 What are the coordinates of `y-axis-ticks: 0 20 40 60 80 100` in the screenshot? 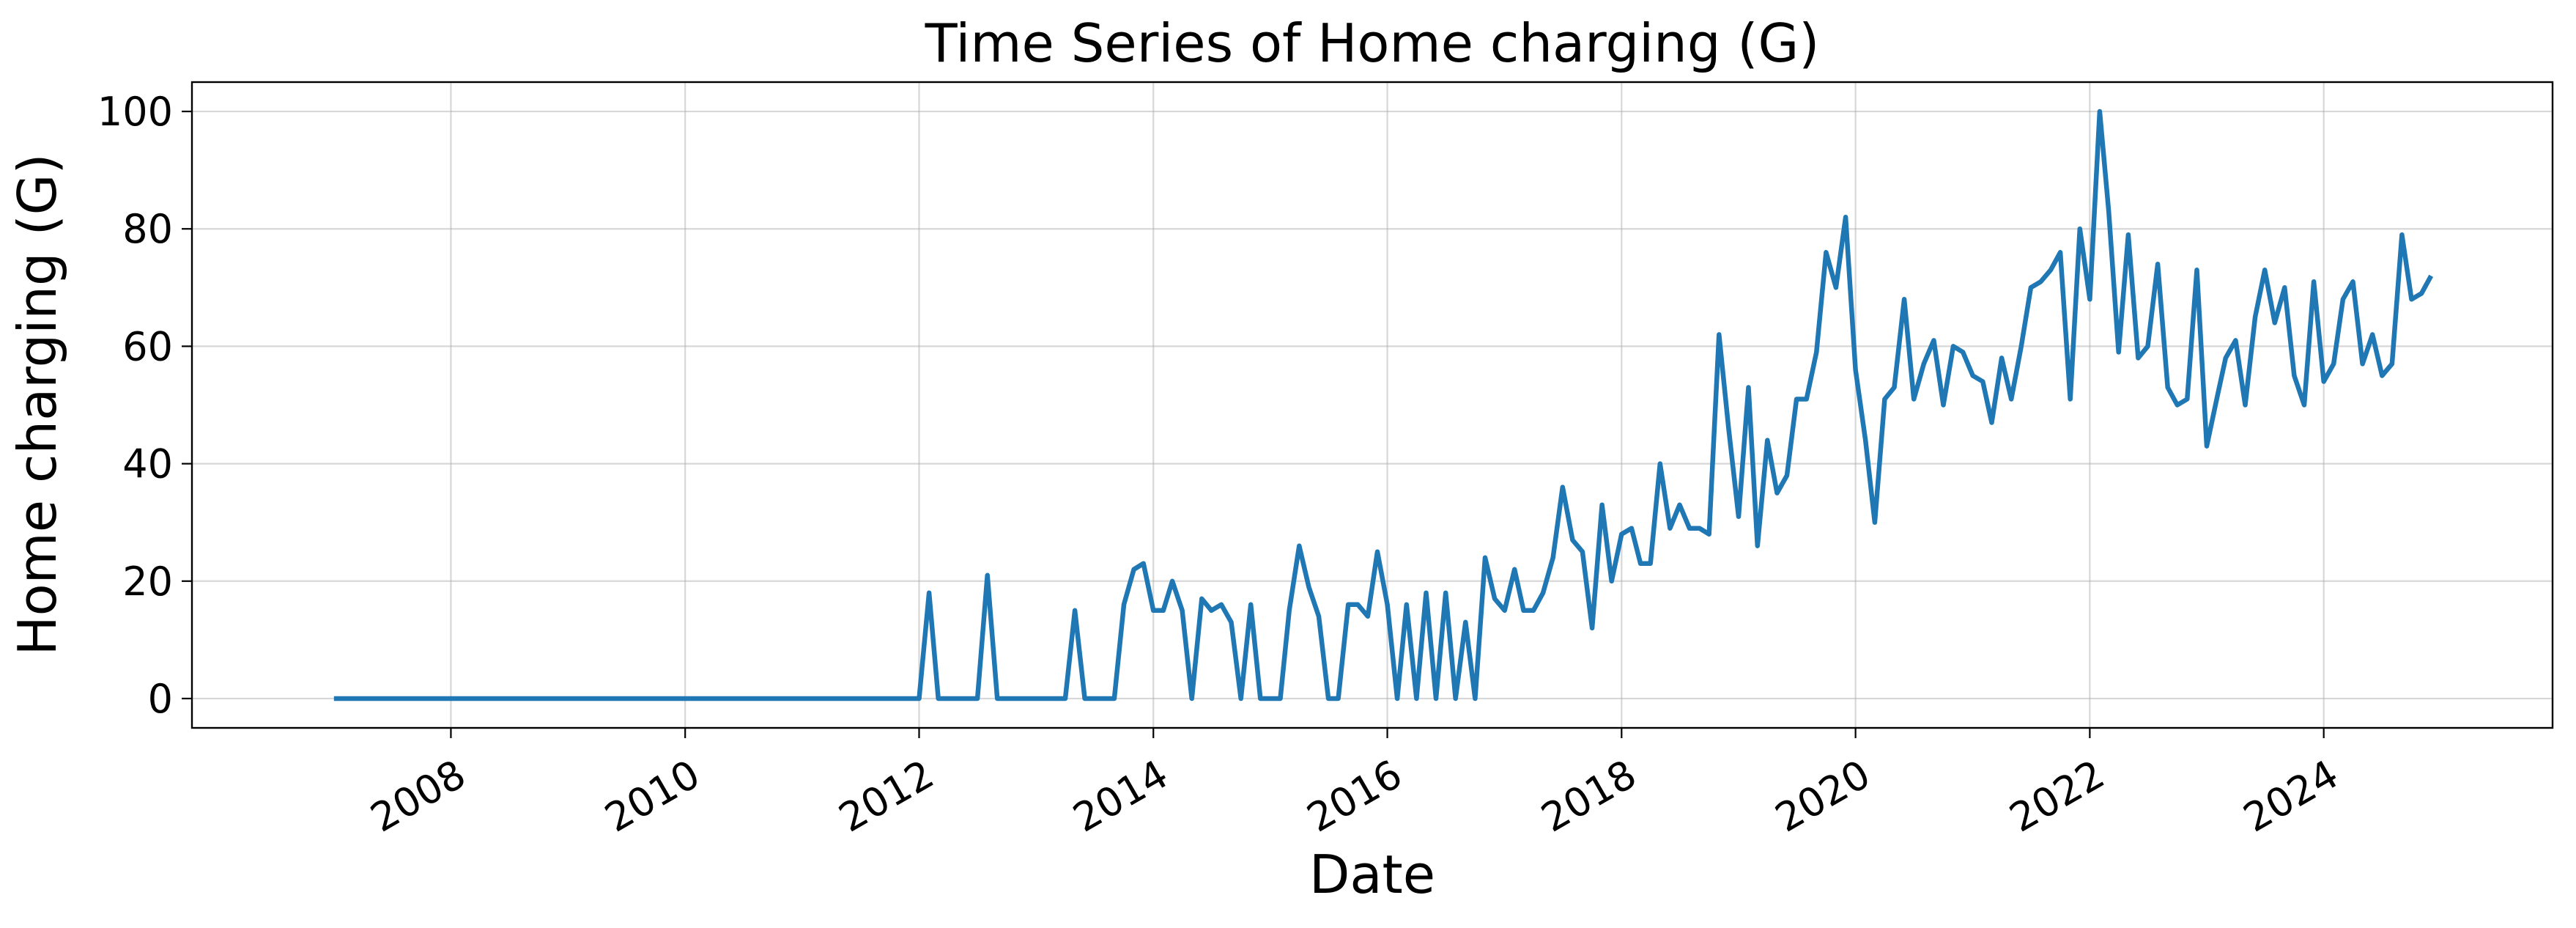 It's located at (144, 405).